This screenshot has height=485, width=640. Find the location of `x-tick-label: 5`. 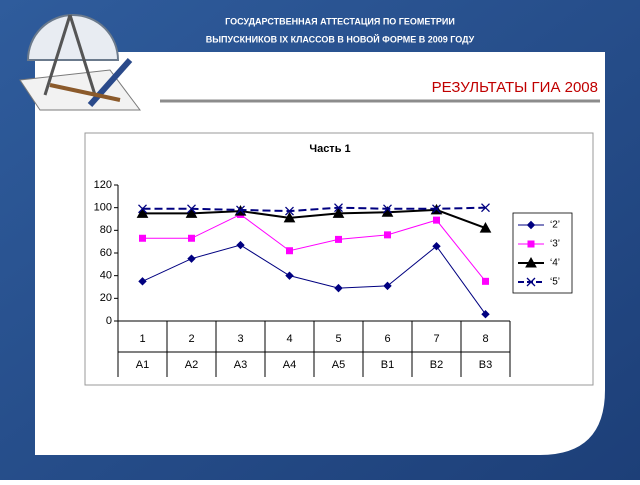

x-tick-label: 5 is located at coordinates (338, 339).